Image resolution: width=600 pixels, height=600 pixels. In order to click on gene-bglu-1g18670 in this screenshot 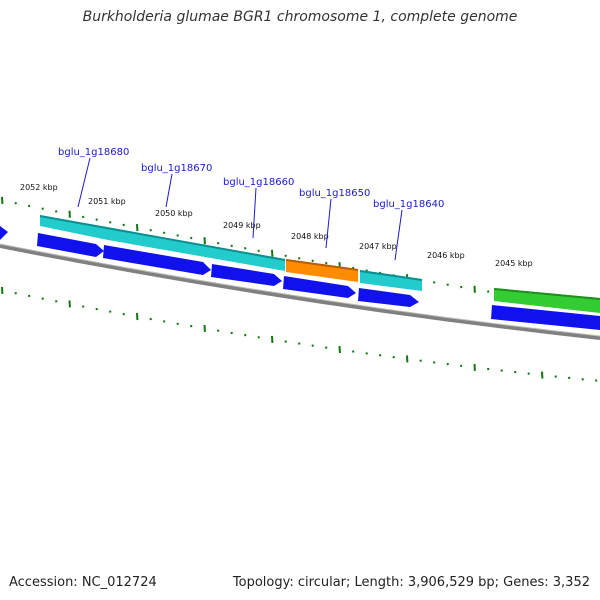, I will do `click(196, 250)`.